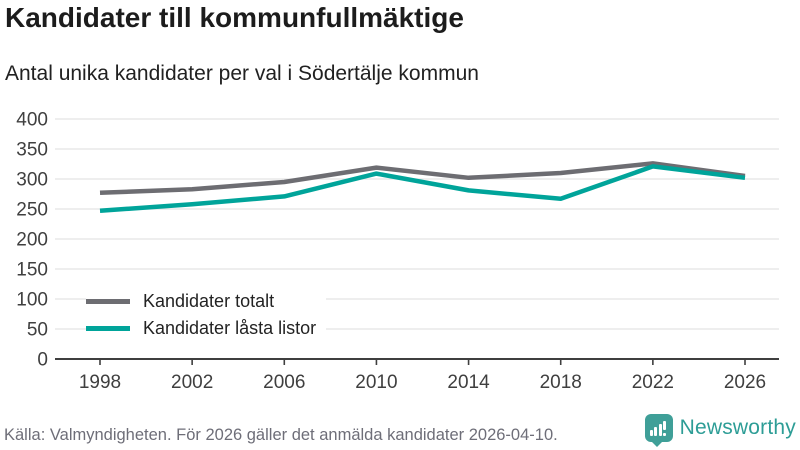  What do you see at coordinates (422, 376) in the screenshot?
I see `x-axis-labels: 1998 2002 2006 2010 2014 2018 2022 2026` at bounding box center [422, 376].